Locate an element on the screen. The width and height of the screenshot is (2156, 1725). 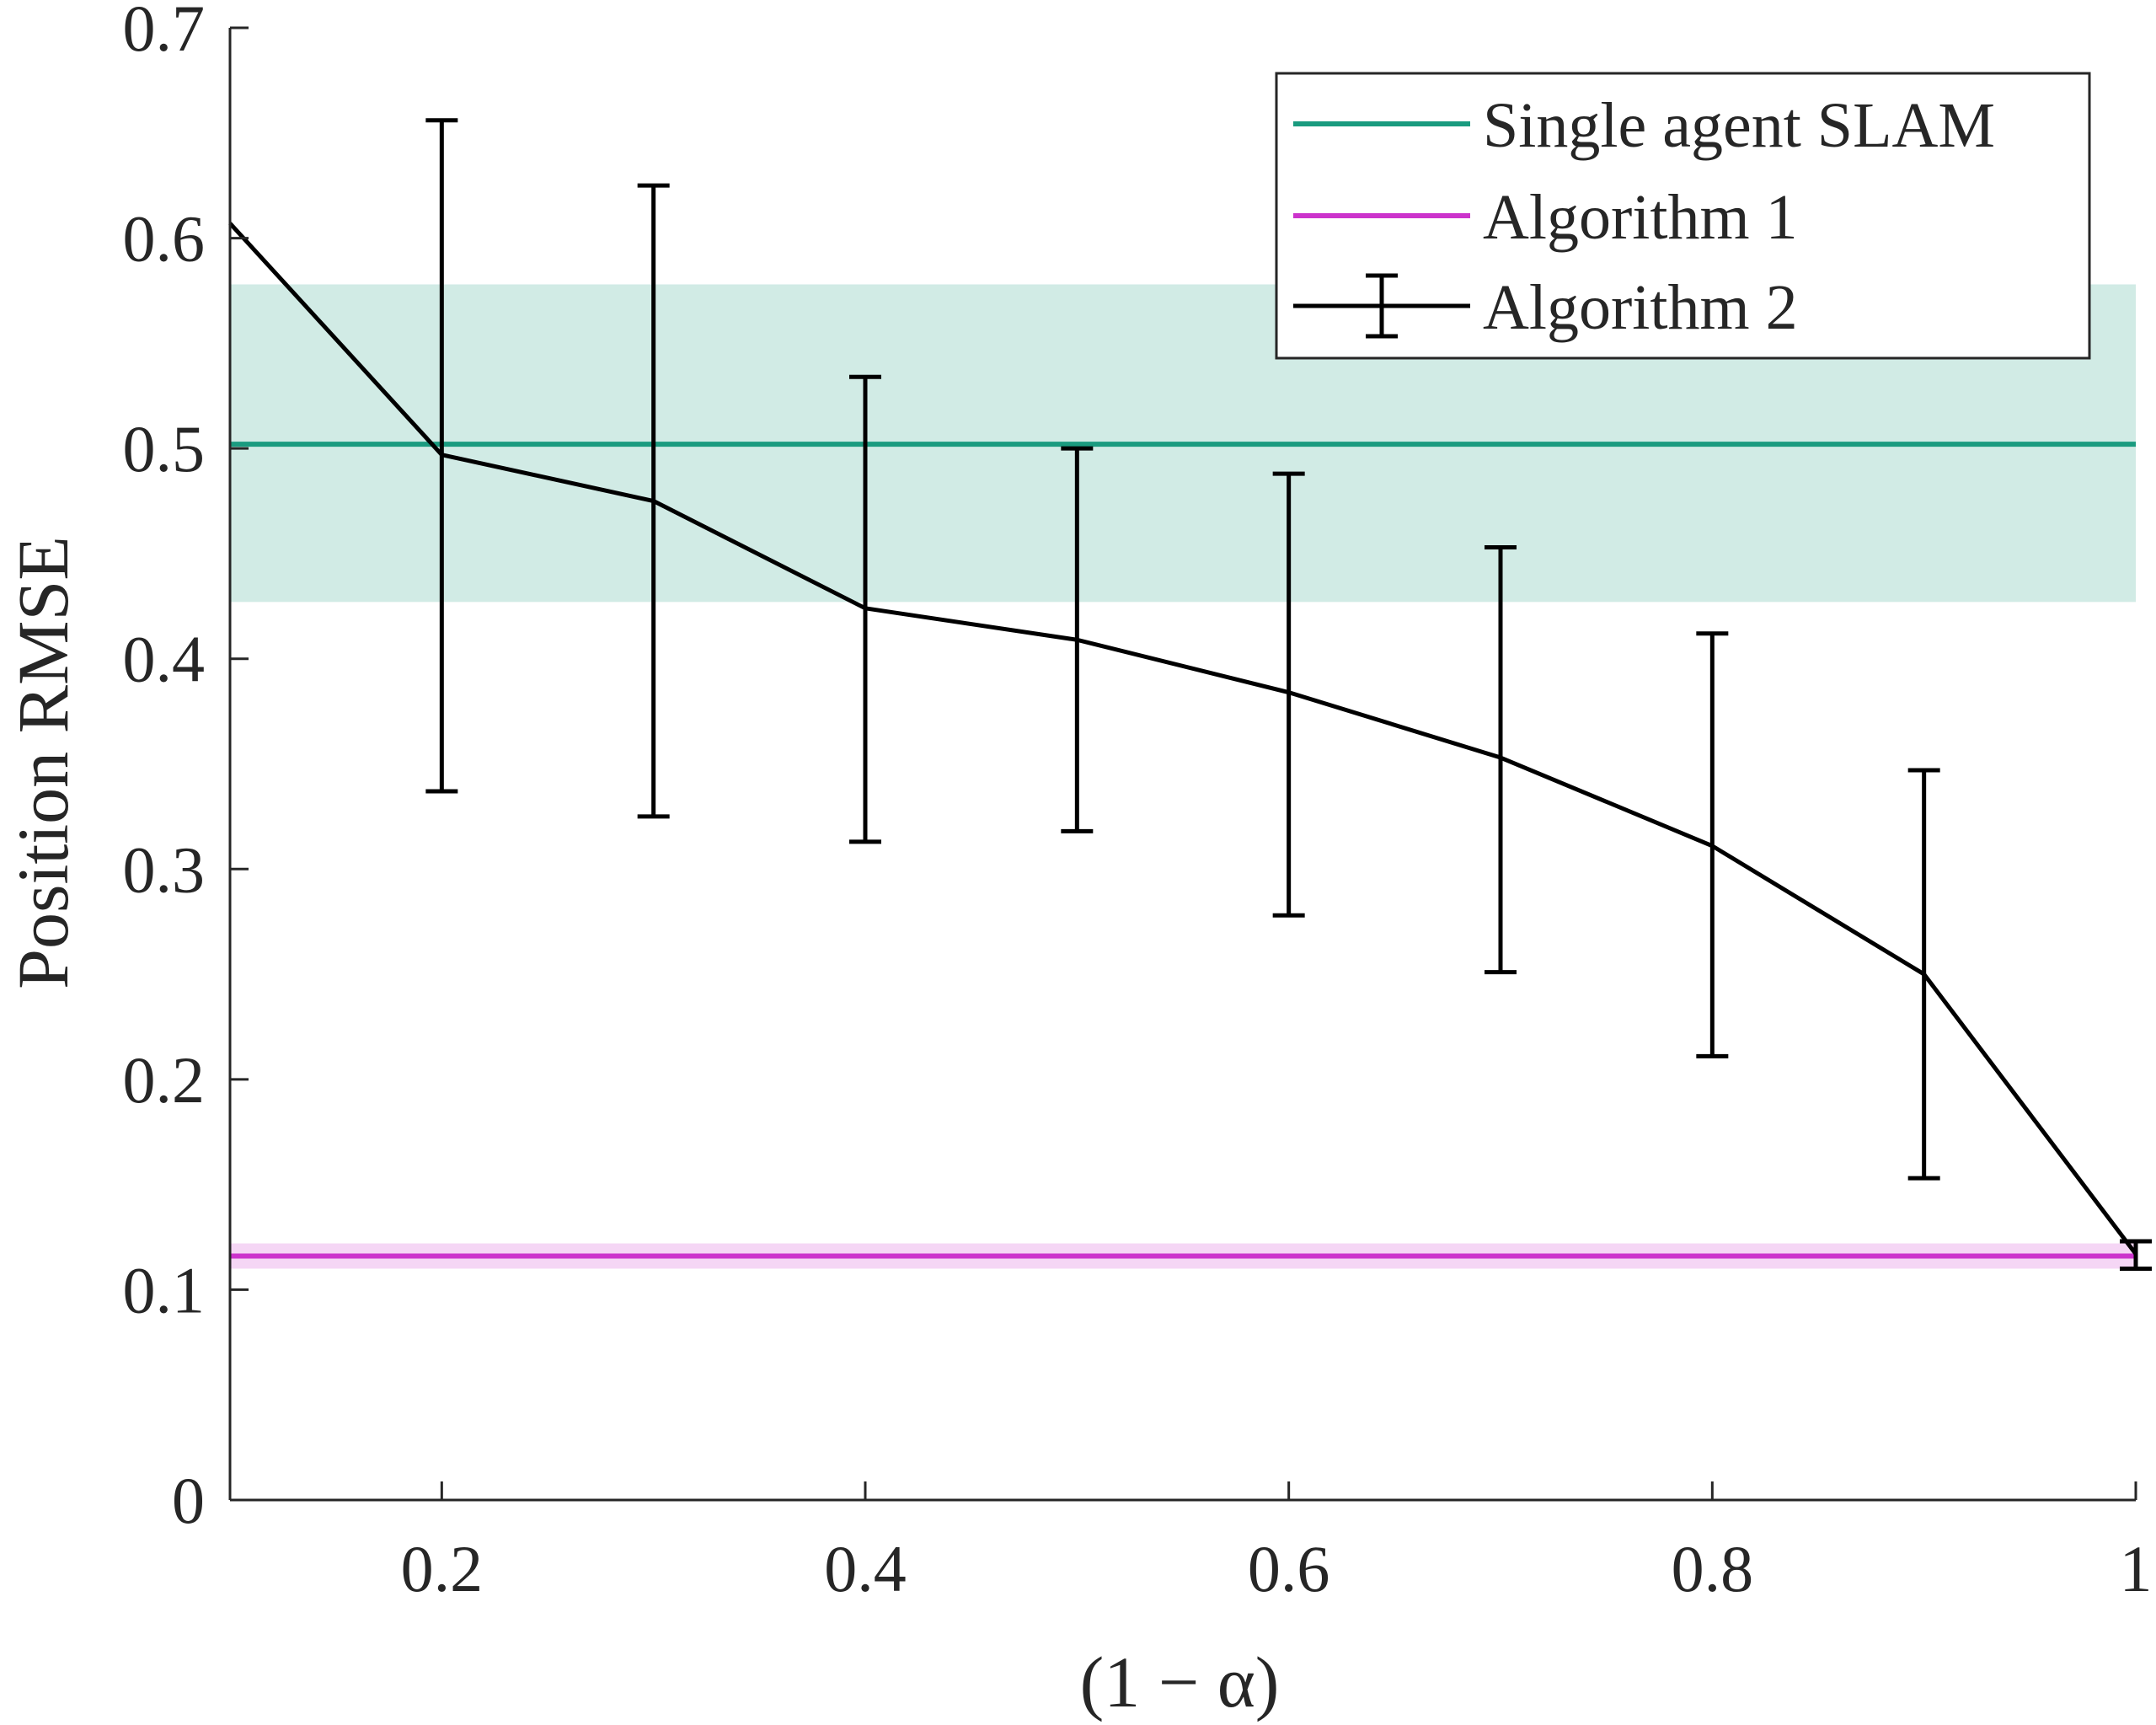
x-axis-ticks: 0.2 0.4 0.6 0.8 1 is located at coordinates (1277, 1543).